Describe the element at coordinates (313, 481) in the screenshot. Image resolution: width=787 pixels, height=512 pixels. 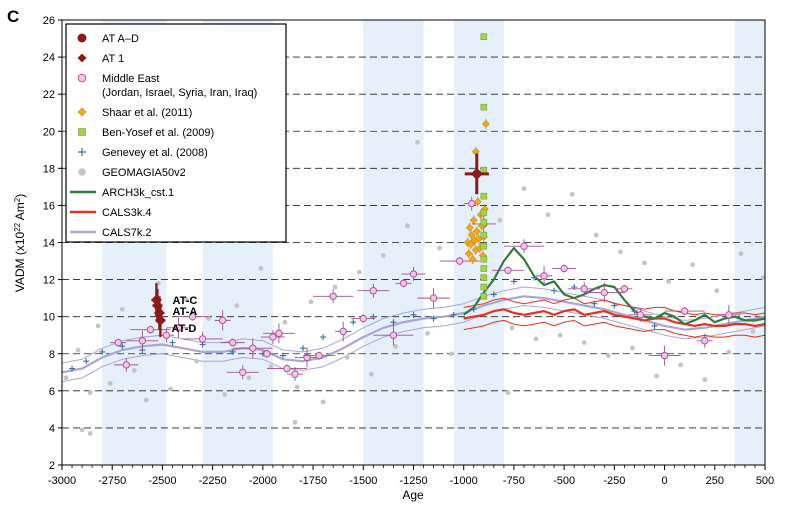
I see `x-tick-label: -1750` at that location.